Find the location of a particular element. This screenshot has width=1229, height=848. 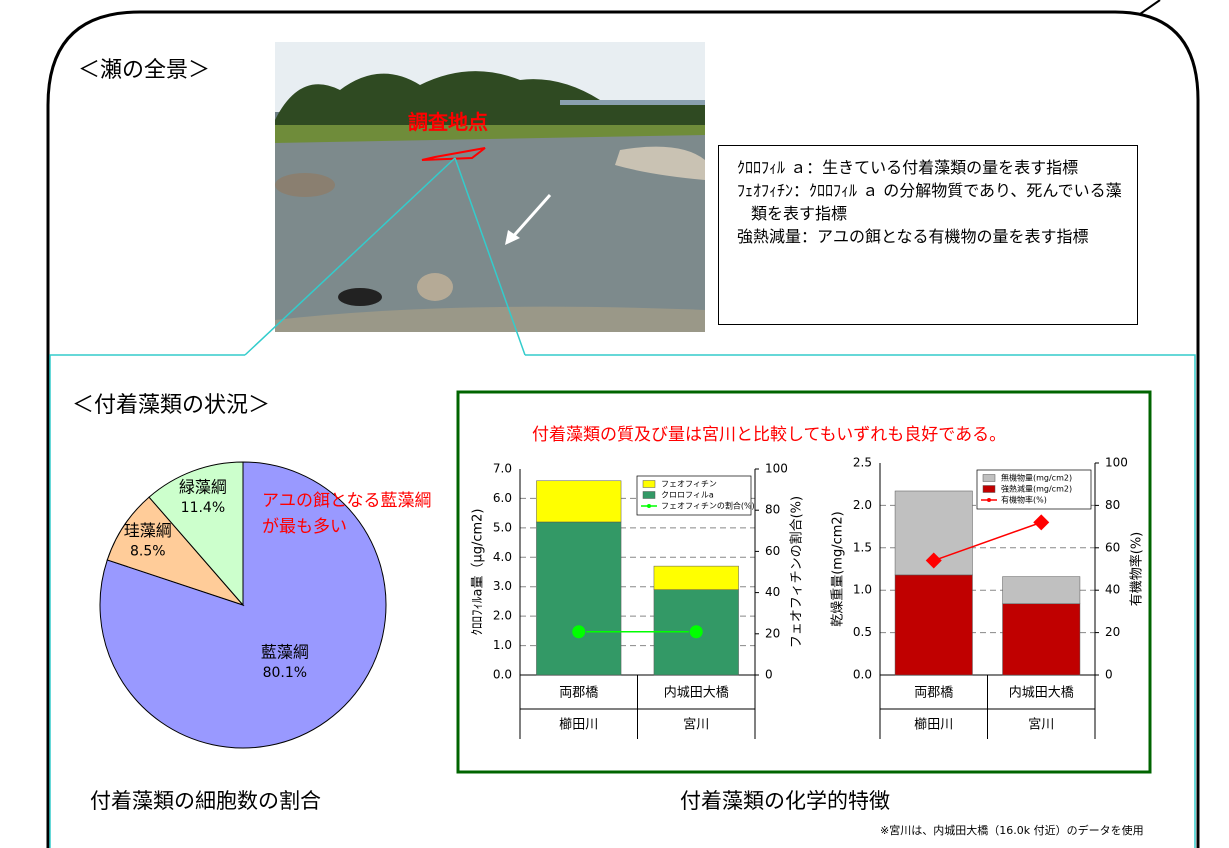

legend-label: クロロフィルa is located at coordinates (687, 495).